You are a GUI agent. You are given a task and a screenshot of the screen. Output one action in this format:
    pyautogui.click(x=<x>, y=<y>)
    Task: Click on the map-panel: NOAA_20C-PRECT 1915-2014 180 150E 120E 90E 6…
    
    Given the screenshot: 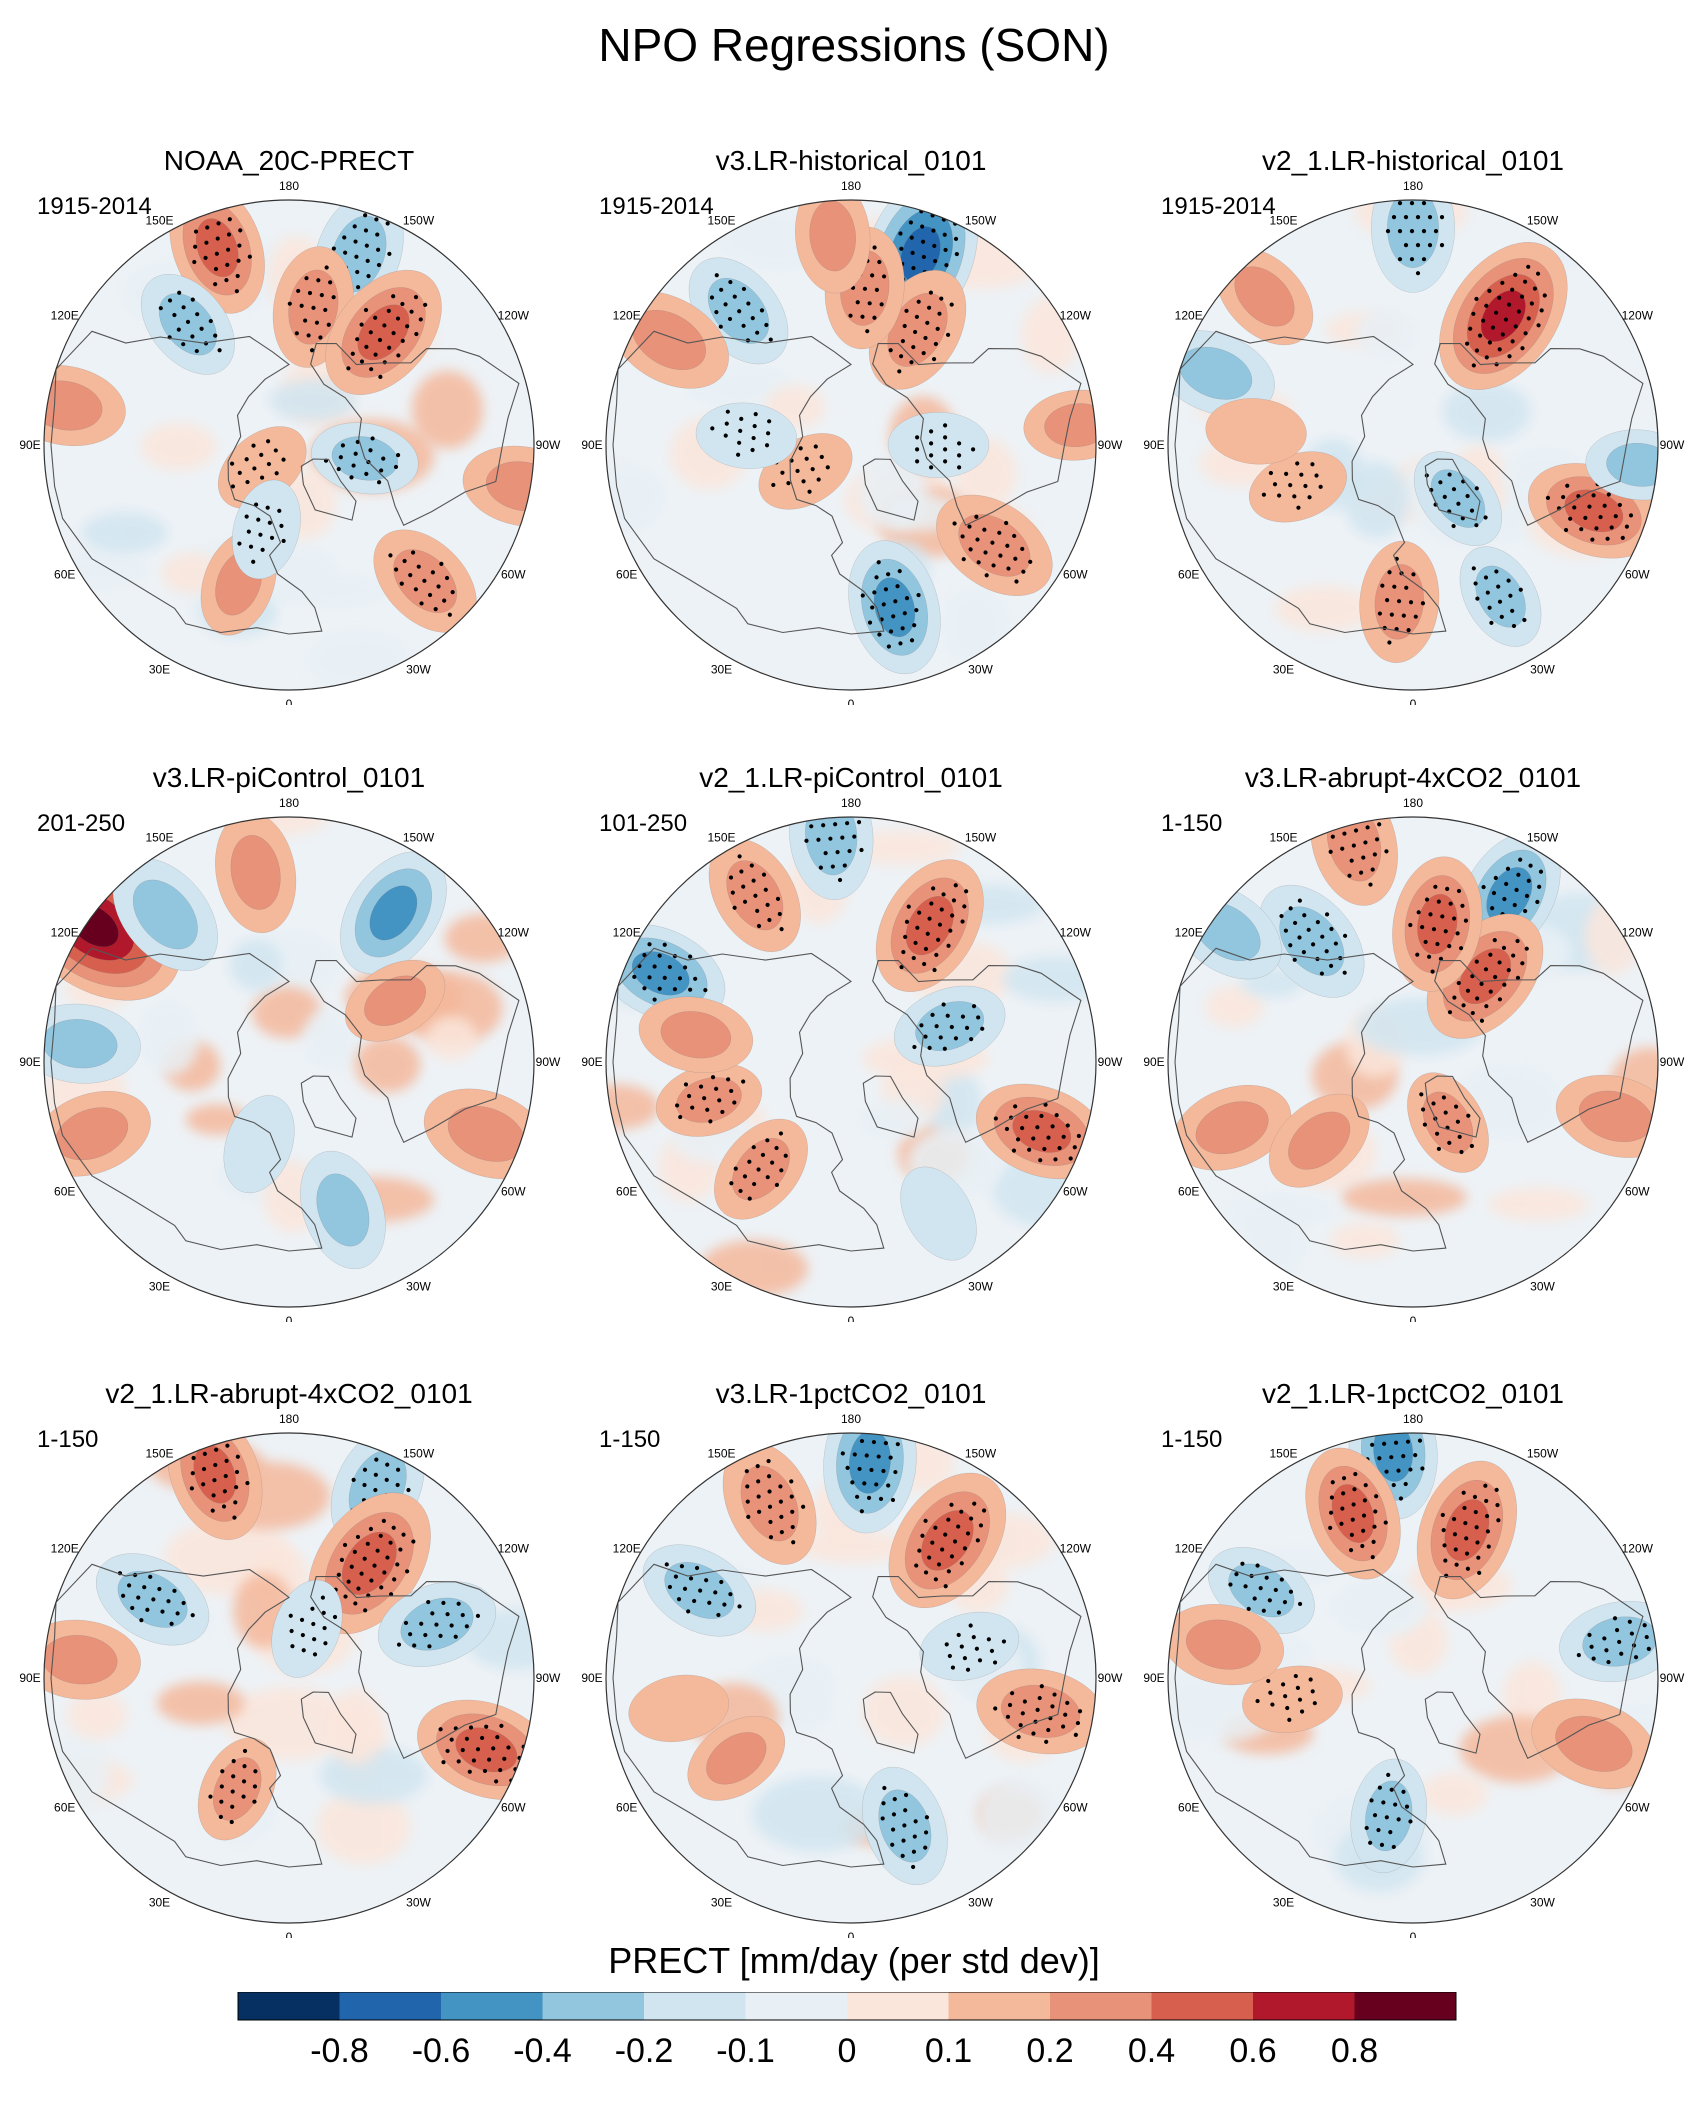 What is the action you would take?
    pyautogui.click(x=289, y=425)
    